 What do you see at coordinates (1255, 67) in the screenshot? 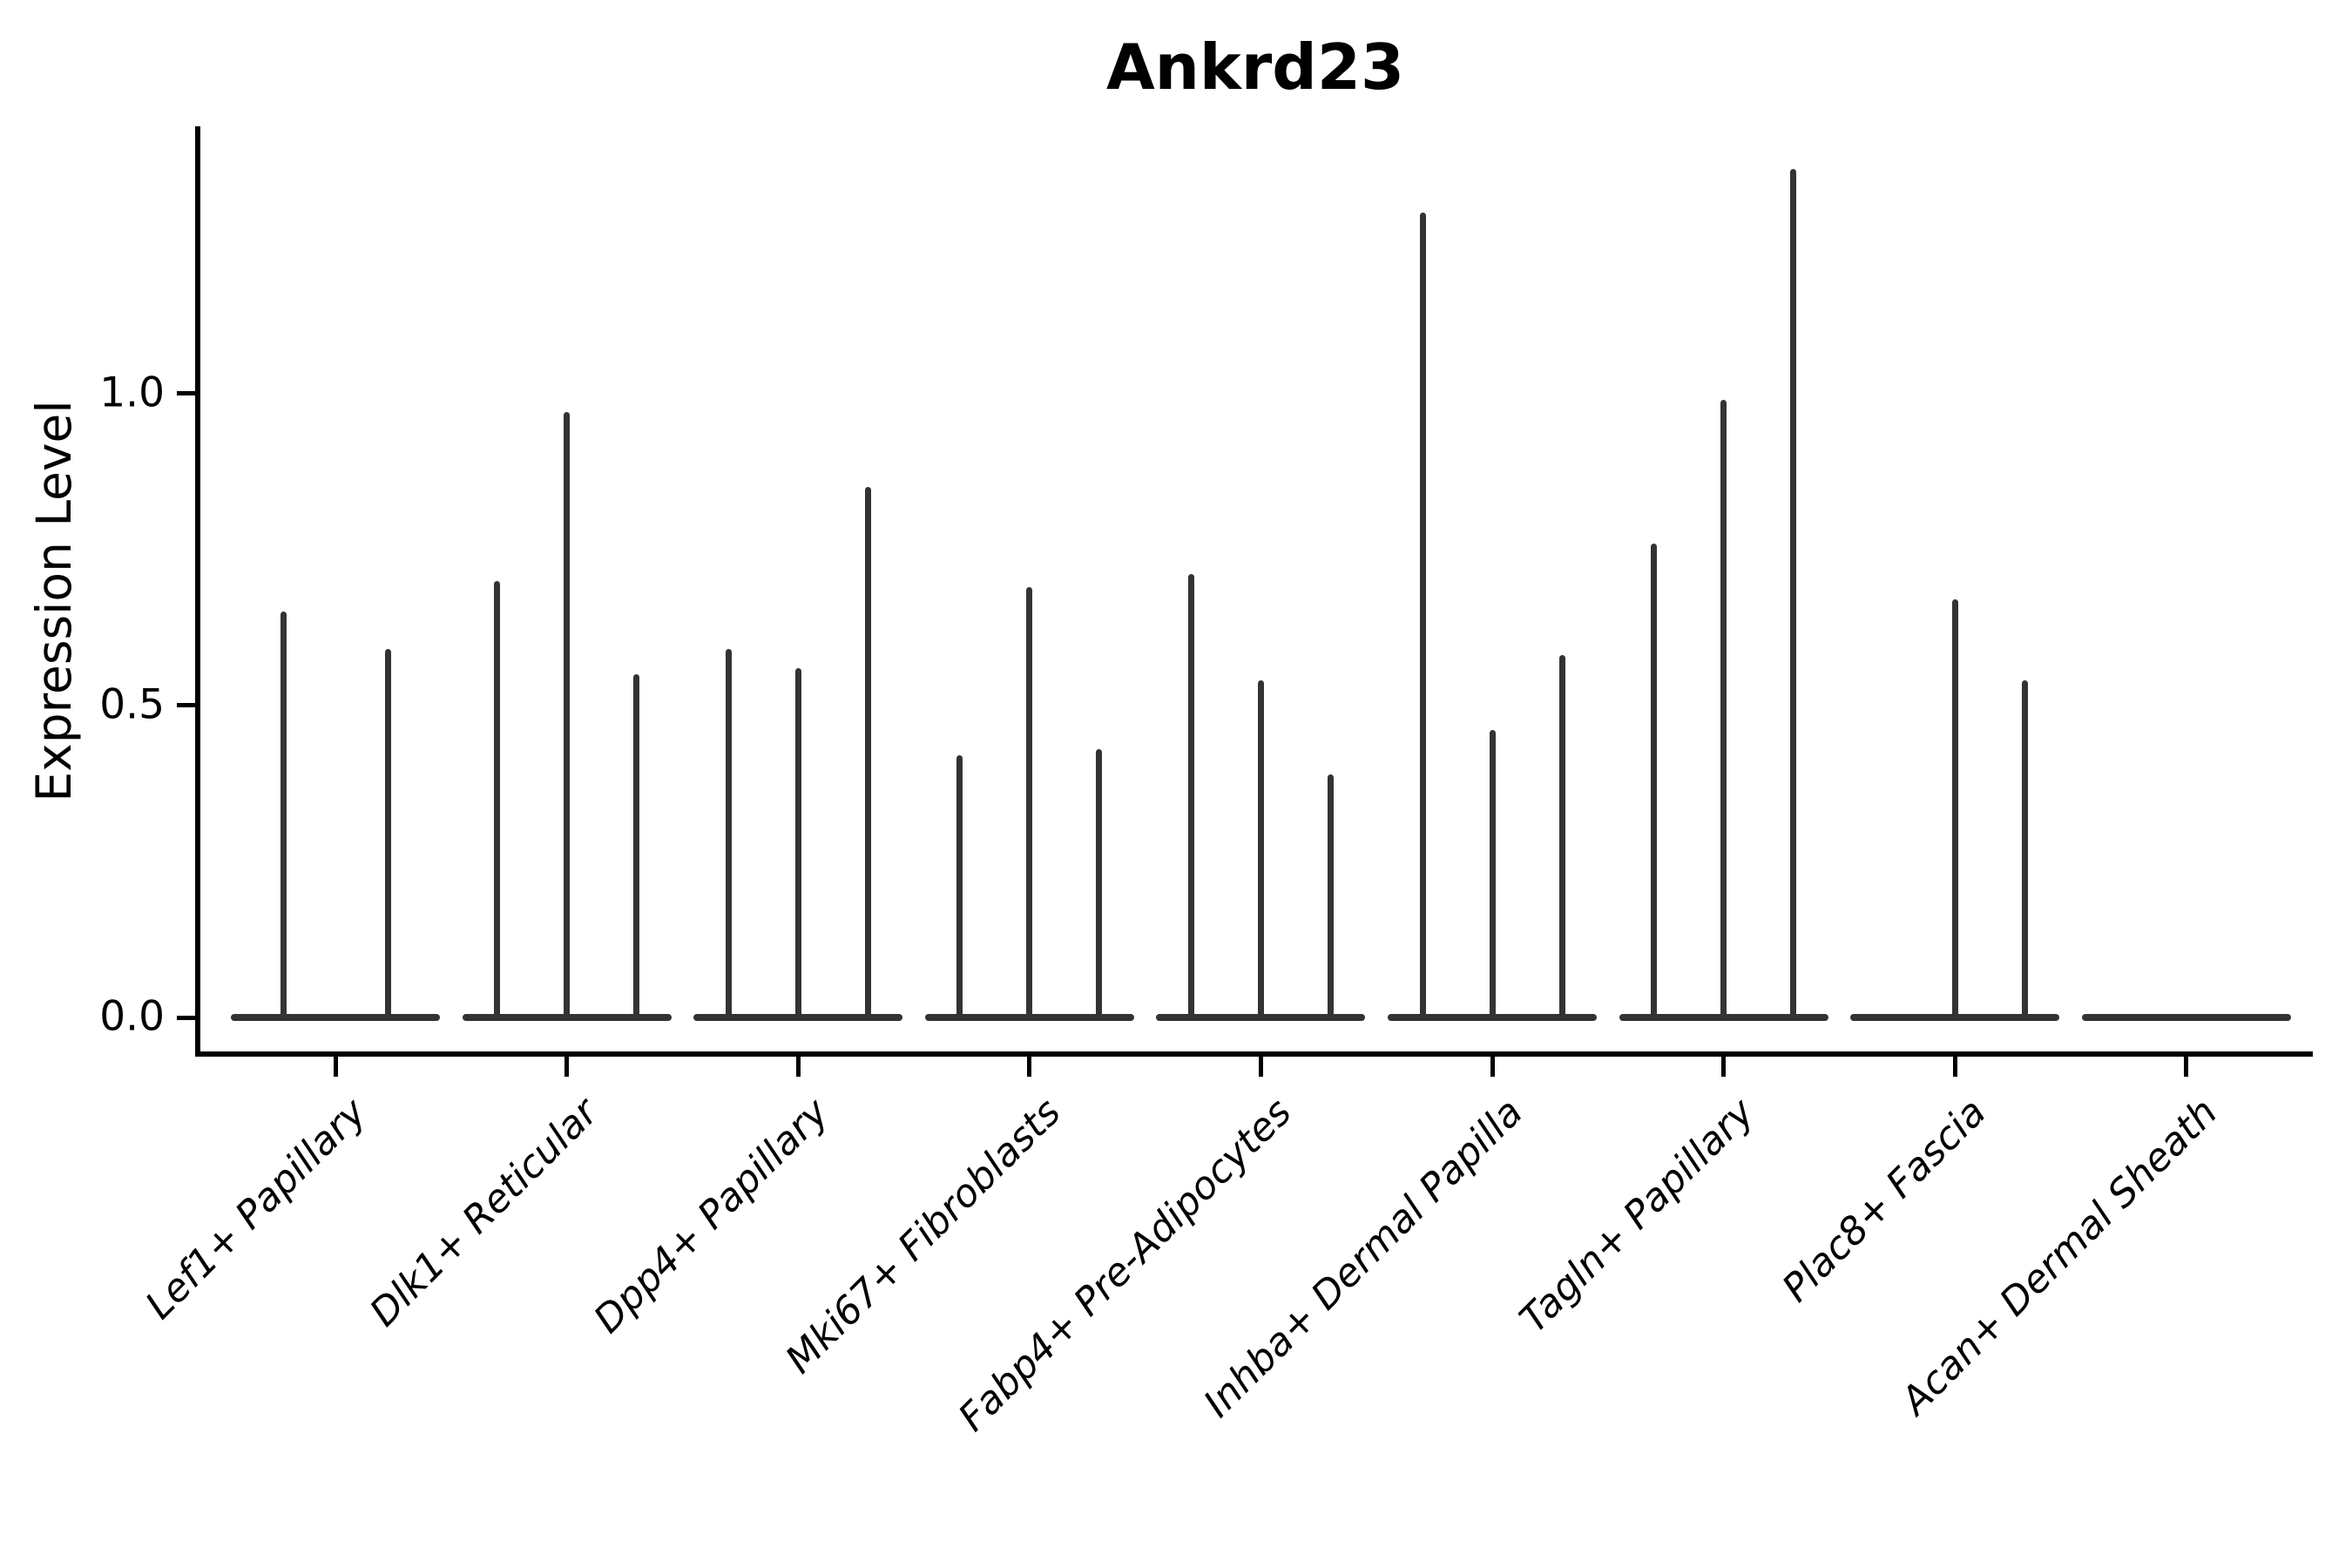
I see `chart-title: Ankrd23` at bounding box center [1255, 67].